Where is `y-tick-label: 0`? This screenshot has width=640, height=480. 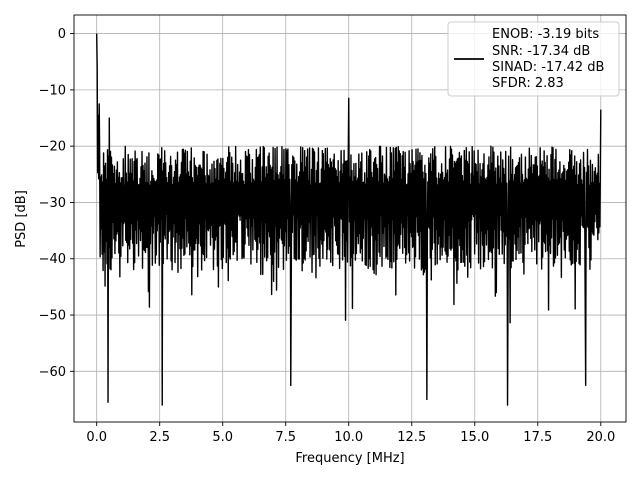 y-tick-label: 0 is located at coordinates (62, 34).